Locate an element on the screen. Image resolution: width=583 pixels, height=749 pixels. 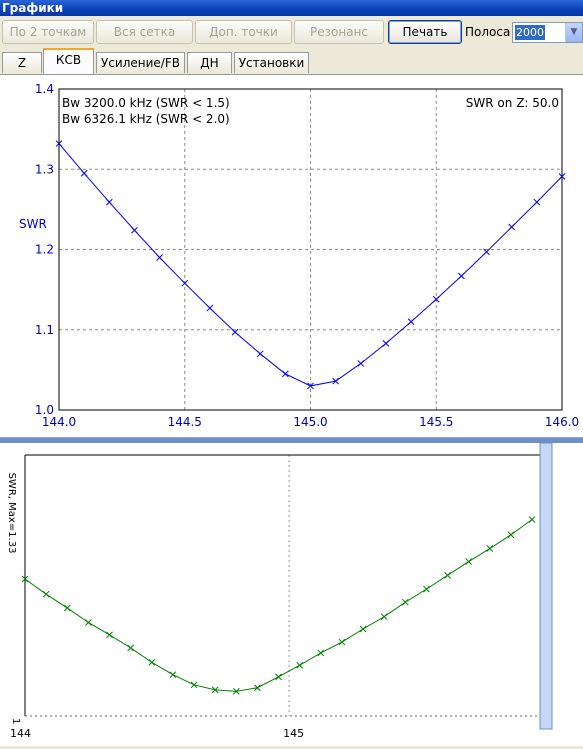
x-tick-label: 144.5 is located at coordinates (185, 422).